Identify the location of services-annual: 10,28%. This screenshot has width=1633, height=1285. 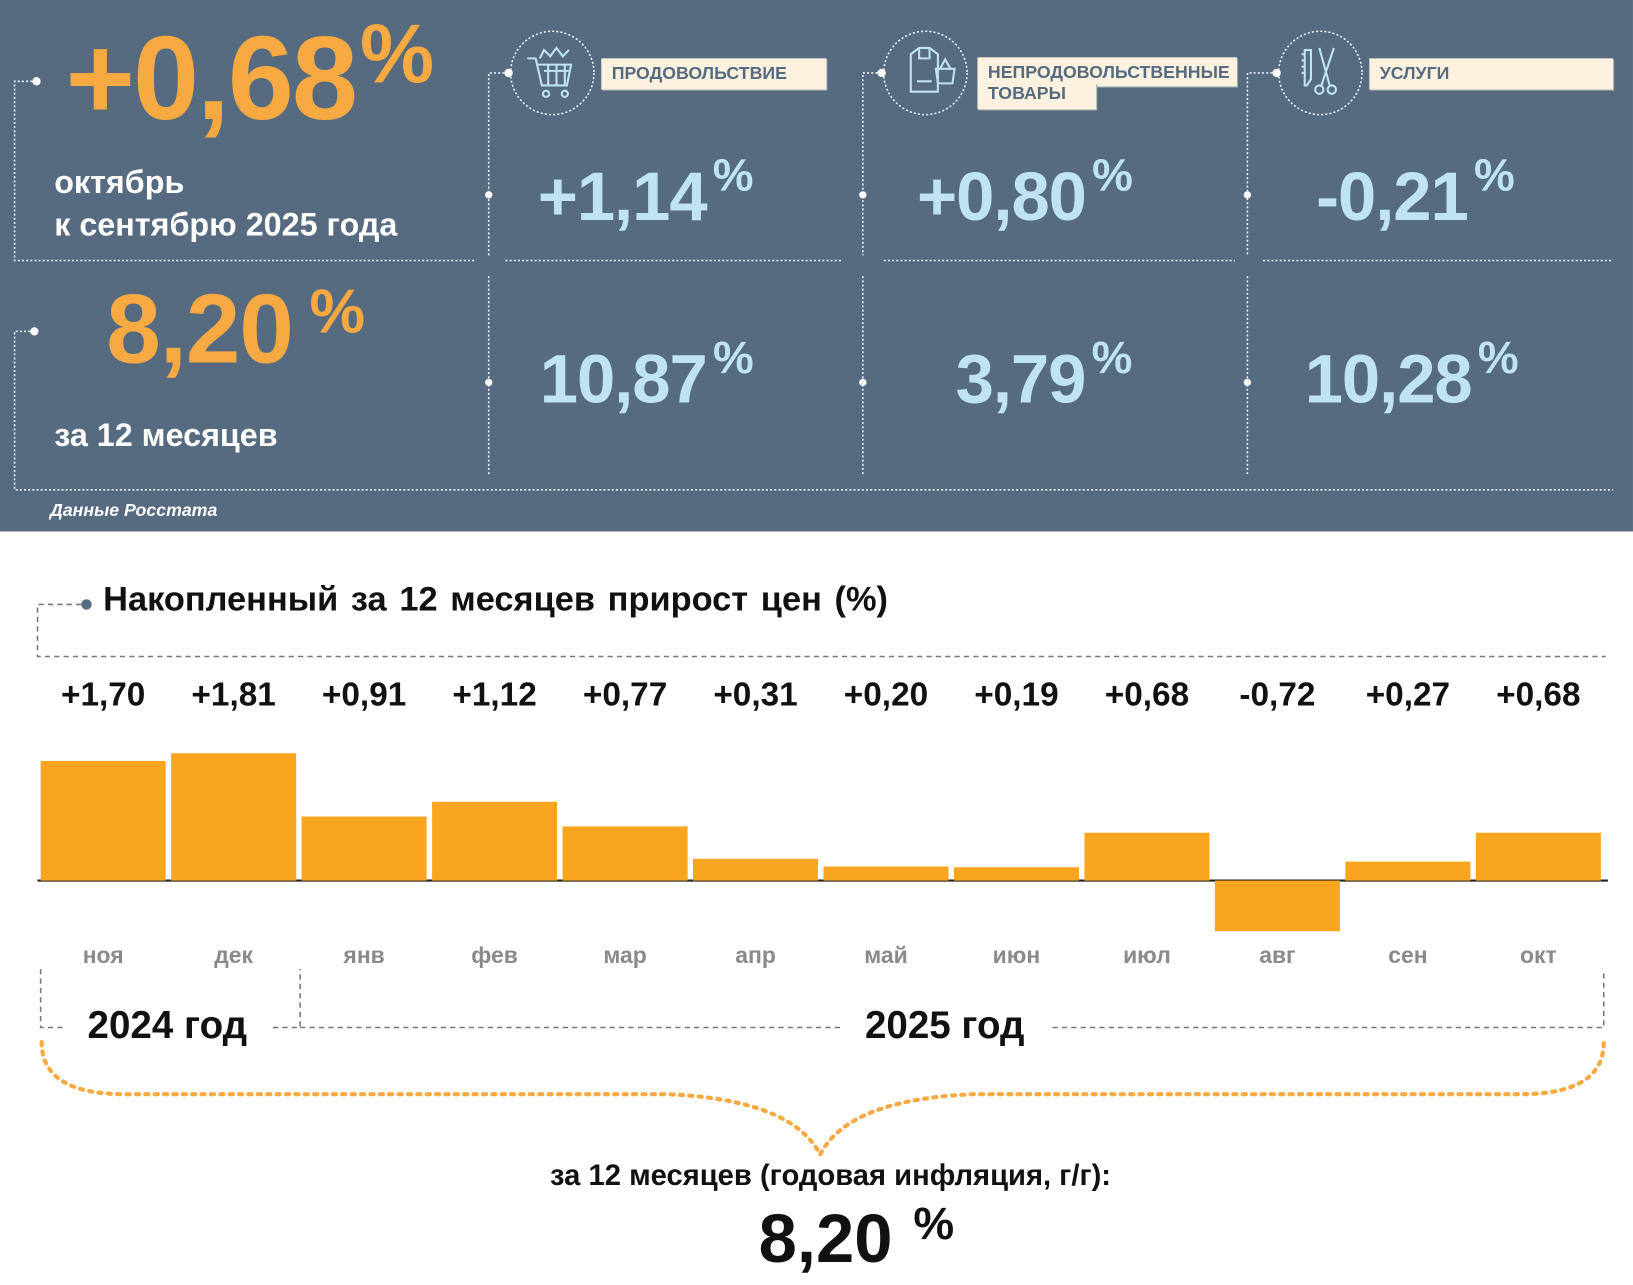
(1411, 375).